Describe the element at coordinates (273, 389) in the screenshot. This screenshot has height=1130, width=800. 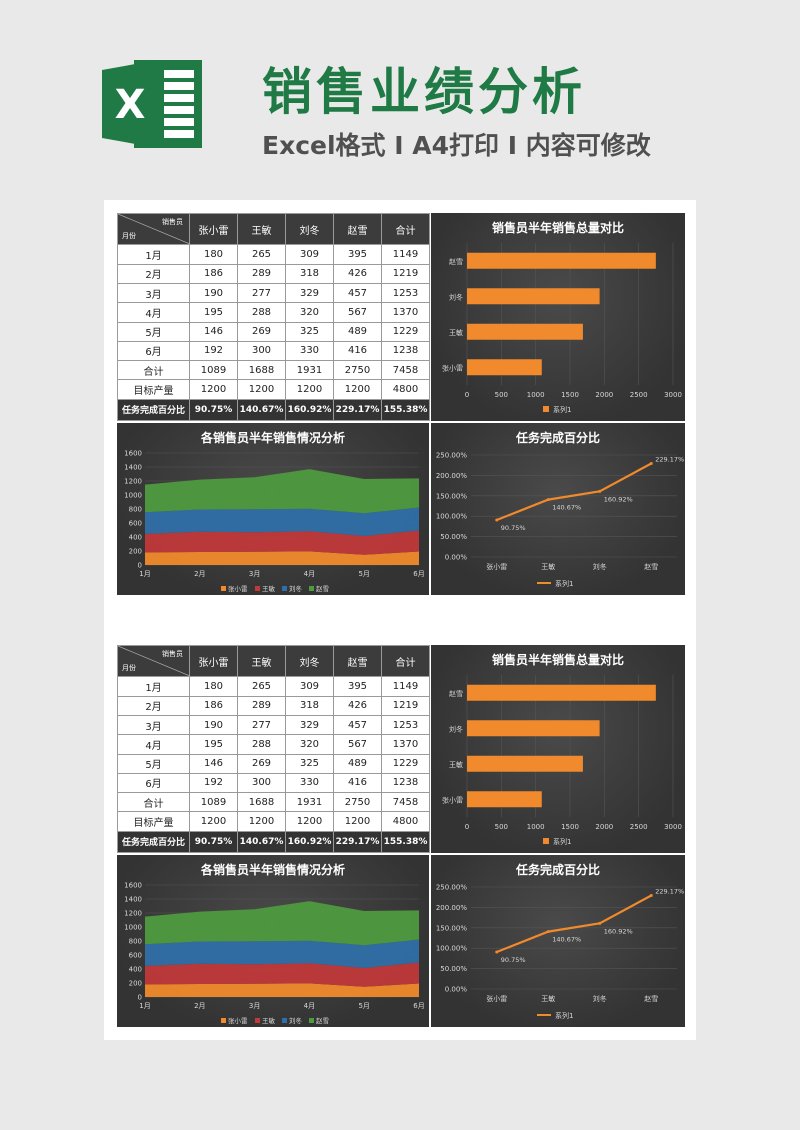
I see `table-row: 目标产量 1200 1200 1200 1200 4800` at that location.